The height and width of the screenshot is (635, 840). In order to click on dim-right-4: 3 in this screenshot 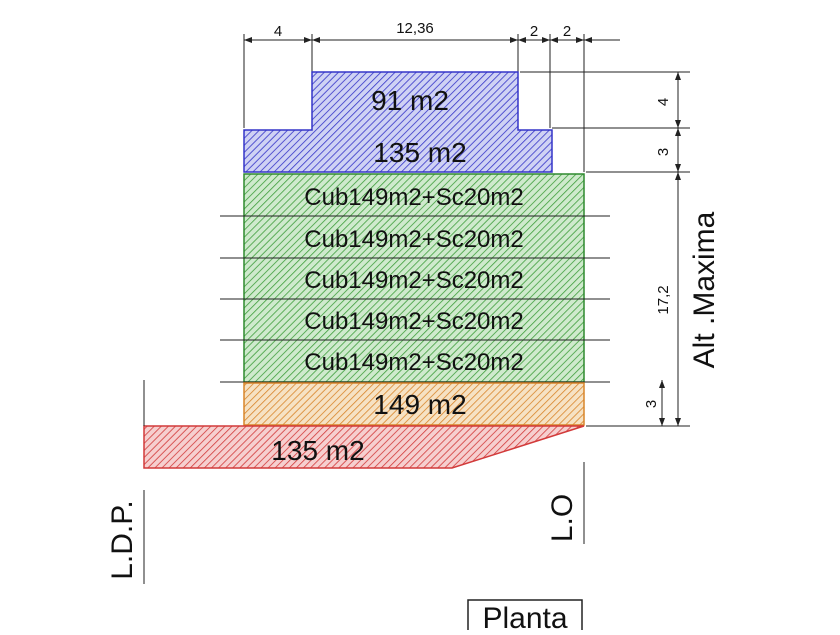, I will do `click(651, 404)`.